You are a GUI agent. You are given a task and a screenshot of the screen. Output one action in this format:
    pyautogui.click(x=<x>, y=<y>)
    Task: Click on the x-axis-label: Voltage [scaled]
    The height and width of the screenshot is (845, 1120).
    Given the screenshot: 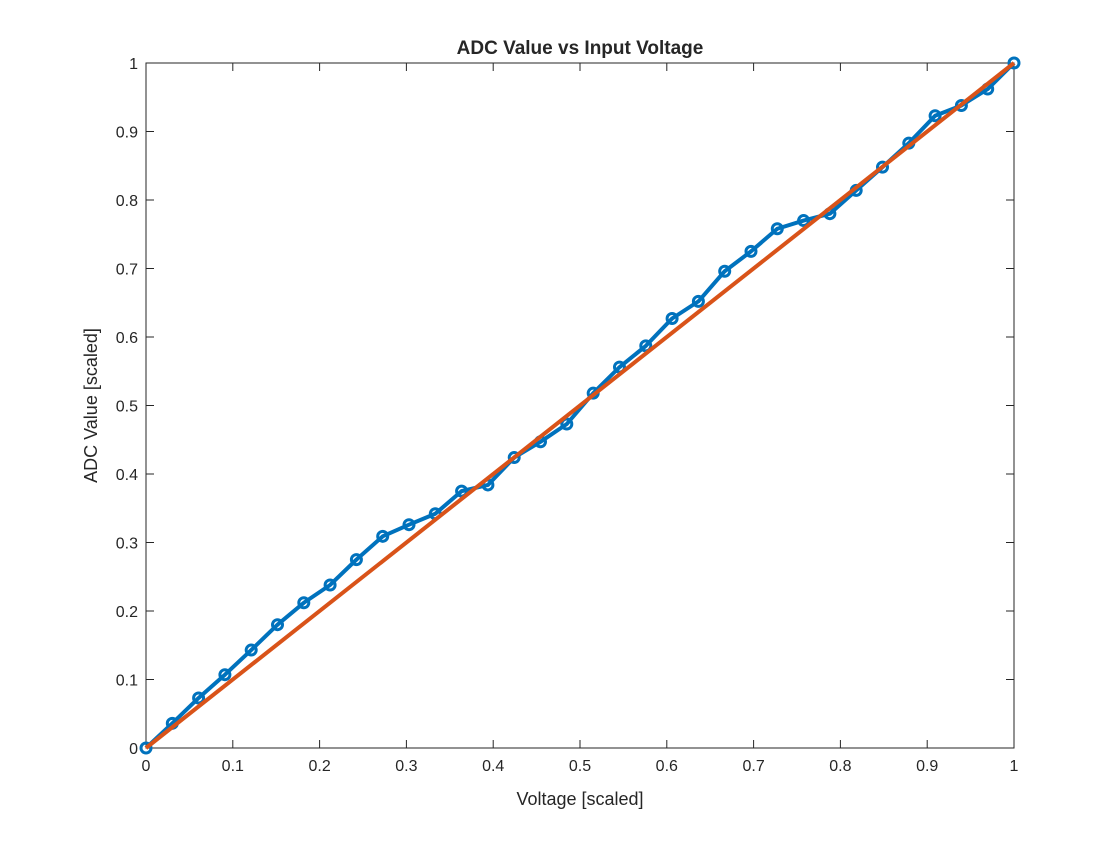 What is the action you would take?
    pyautogui.click(x=579, y=799)
    